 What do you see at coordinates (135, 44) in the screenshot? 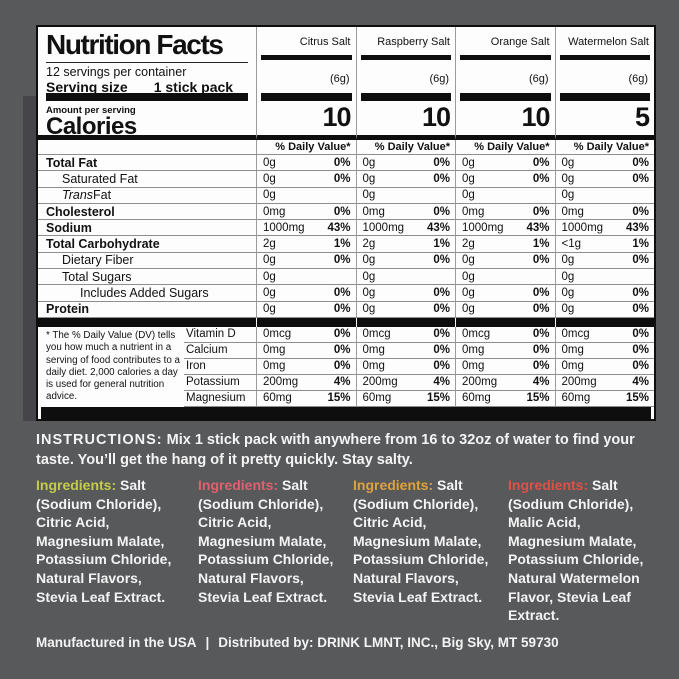
I see `panel-title: Nutrition Facts` at bounding box center [135, 44].